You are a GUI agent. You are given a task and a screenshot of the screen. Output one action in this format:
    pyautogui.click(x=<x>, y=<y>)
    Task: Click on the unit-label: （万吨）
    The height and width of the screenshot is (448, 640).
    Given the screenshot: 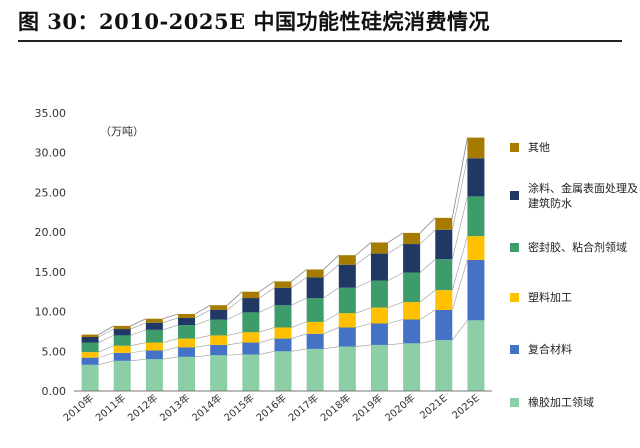 What is the action you would take?
    pyautogui.click(x=122, y=131)
    